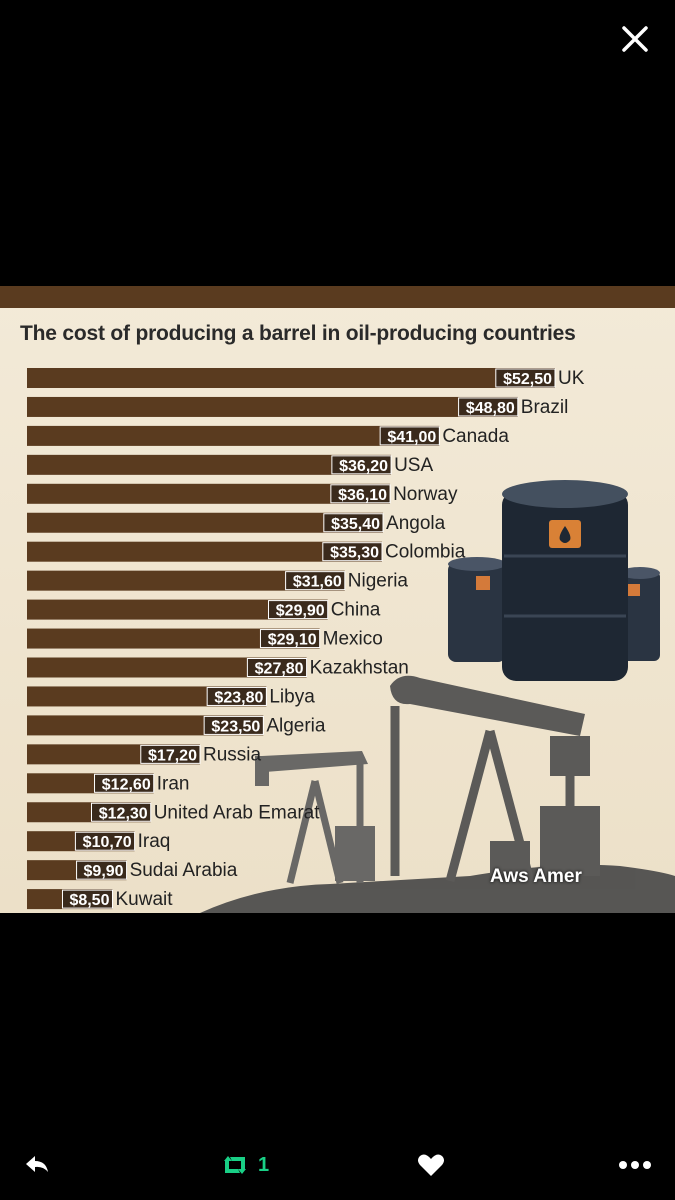 The image size is (675, 1200). What do you see at coordinates (356, 610) in the screenshot?
I see `category-label: China` at bounding box center [356, 610].